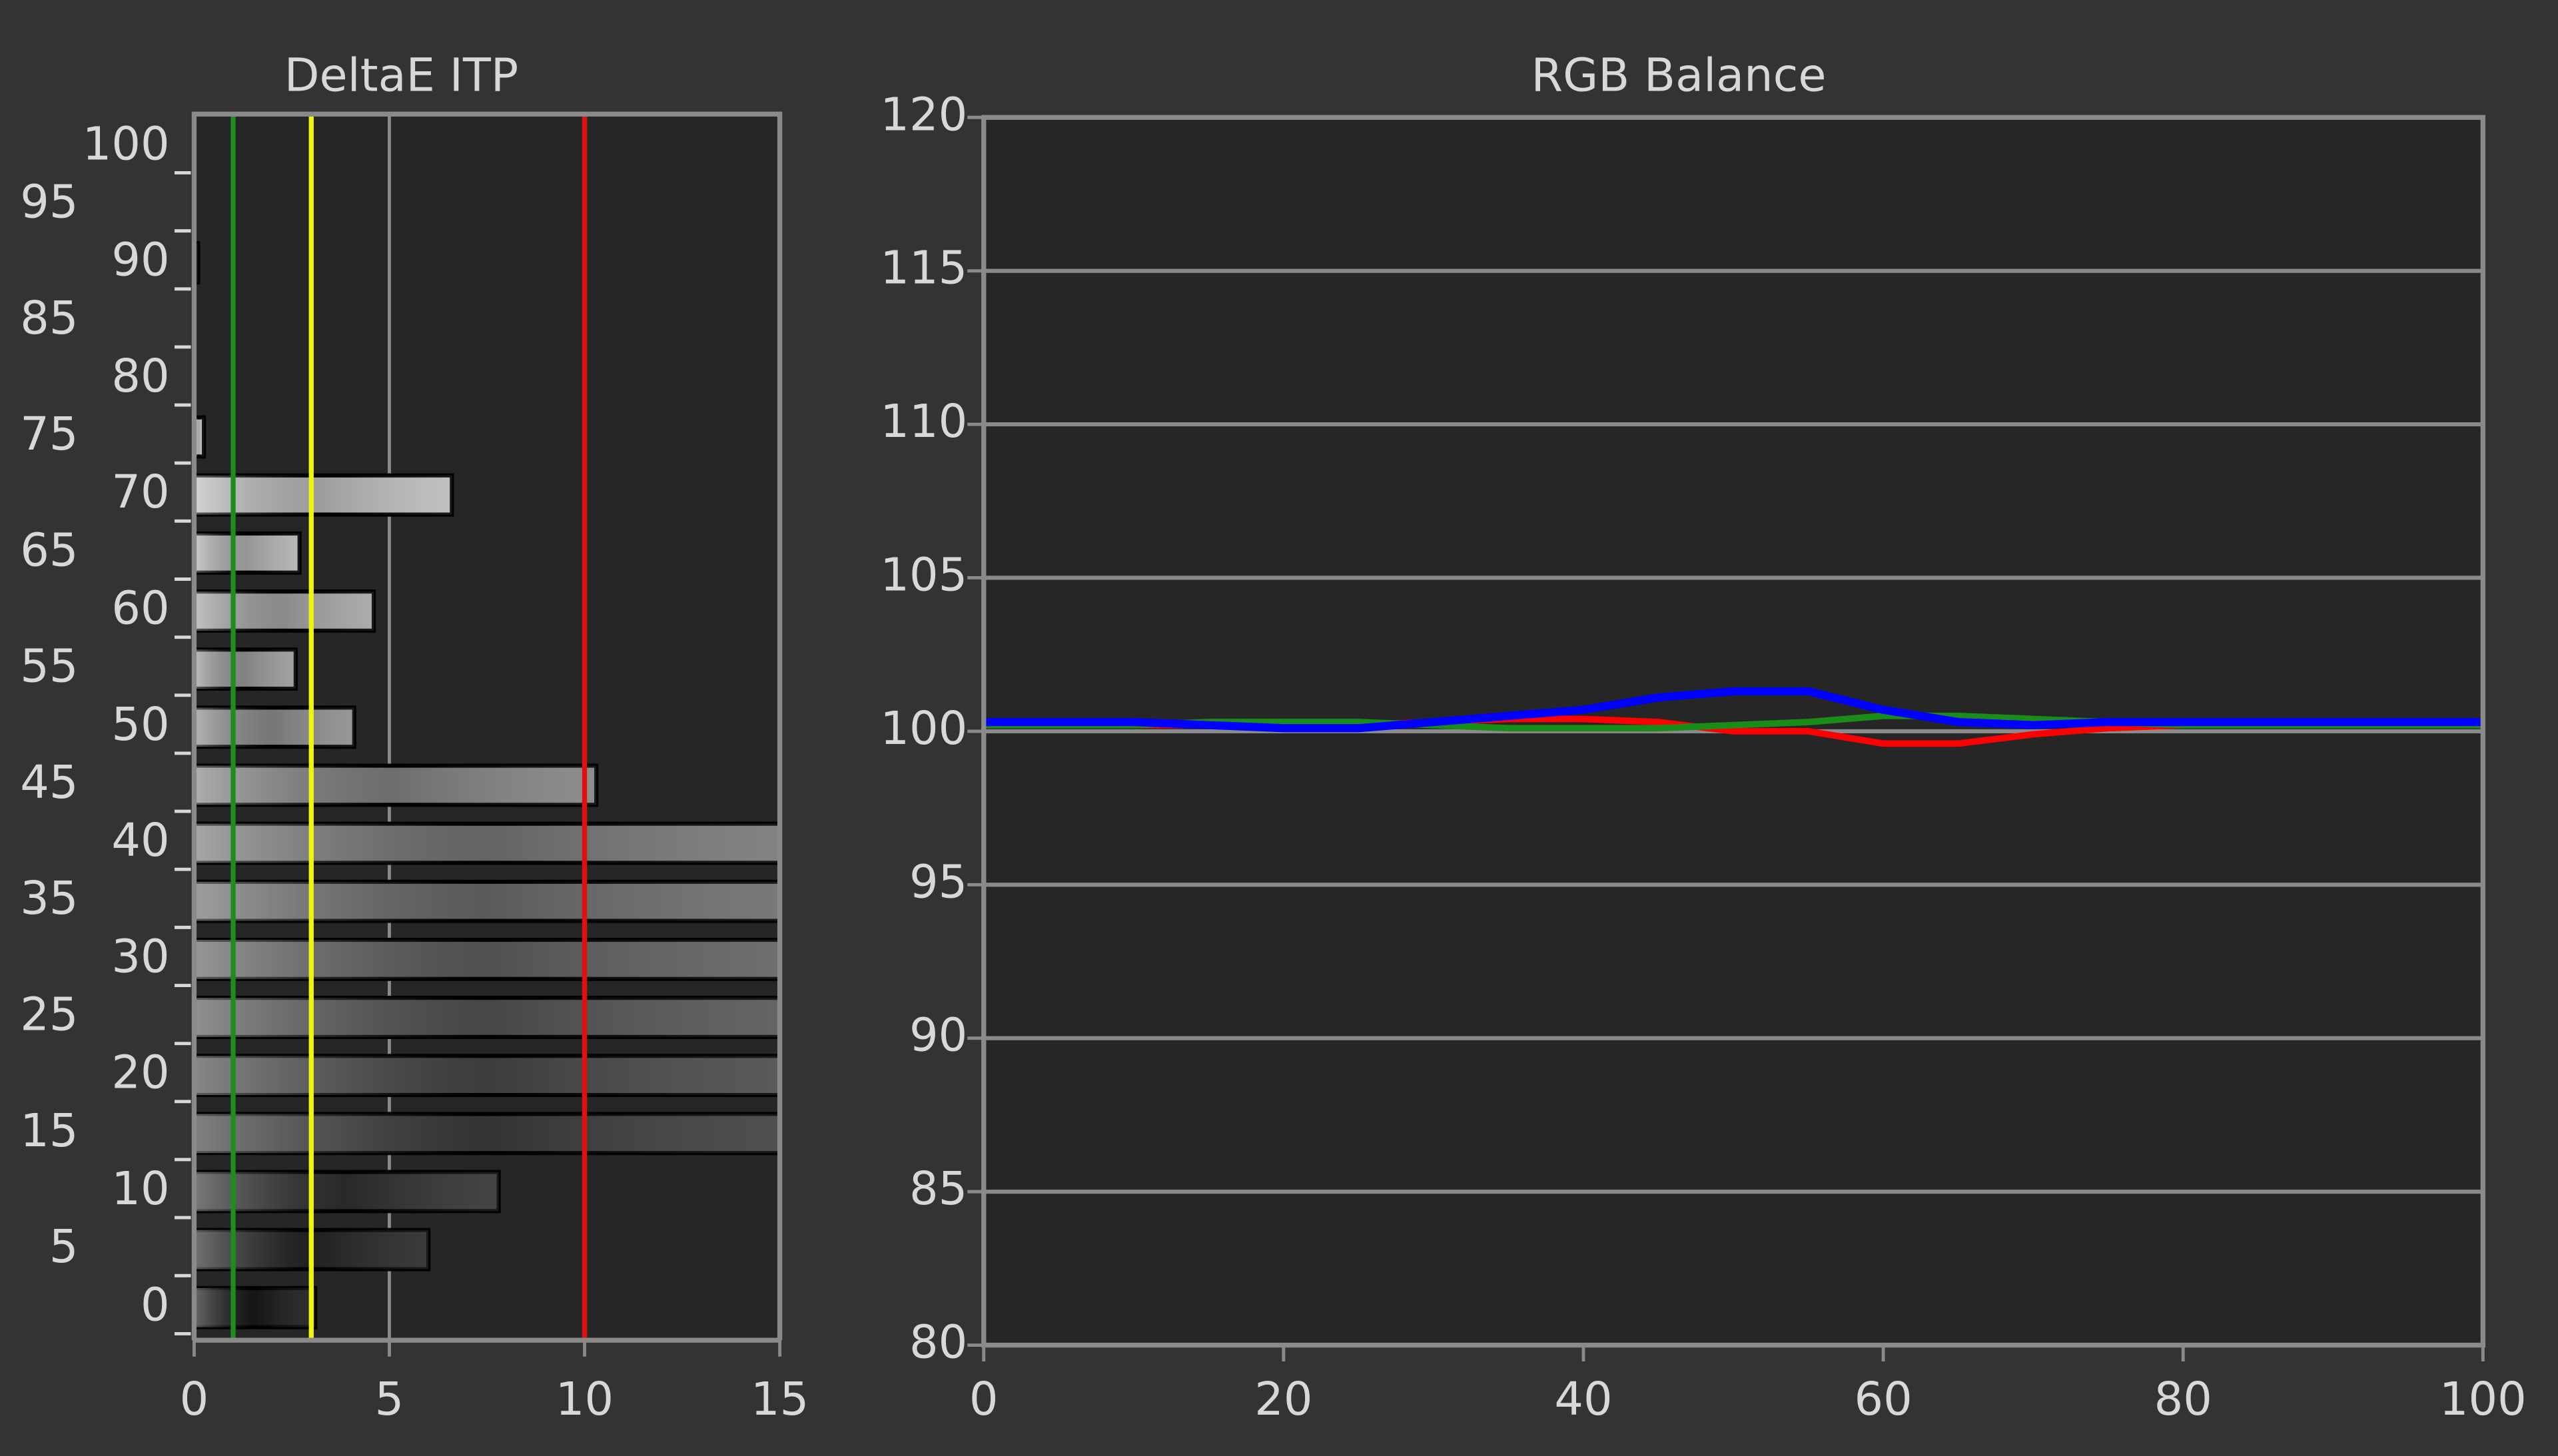  What do you see at coordinates (49, 1015) in the screenshot?
I see `y-tick-label: 25` at bounding box center [49, 1015].